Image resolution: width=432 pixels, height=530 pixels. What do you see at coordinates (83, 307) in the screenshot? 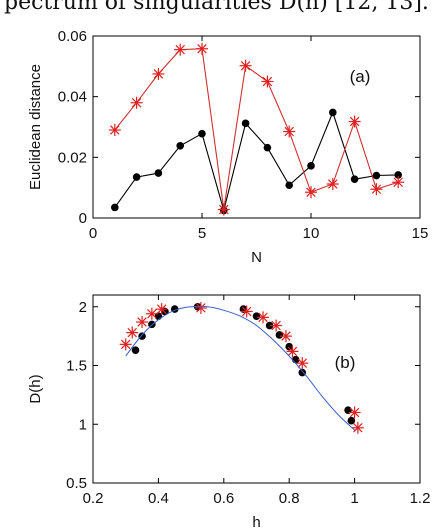
I see `y-tick-label: 2` at bounding box center [83, 307].